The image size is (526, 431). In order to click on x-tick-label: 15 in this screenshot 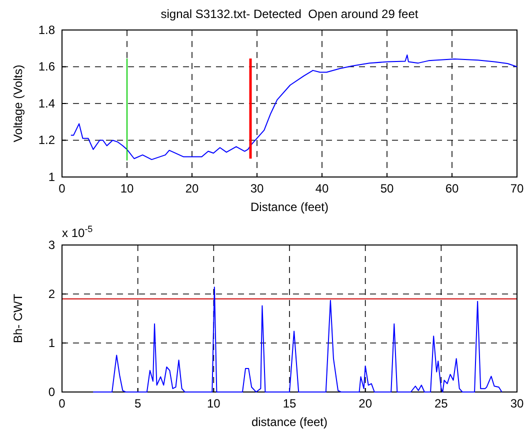, I will do `click(289, 403)`.